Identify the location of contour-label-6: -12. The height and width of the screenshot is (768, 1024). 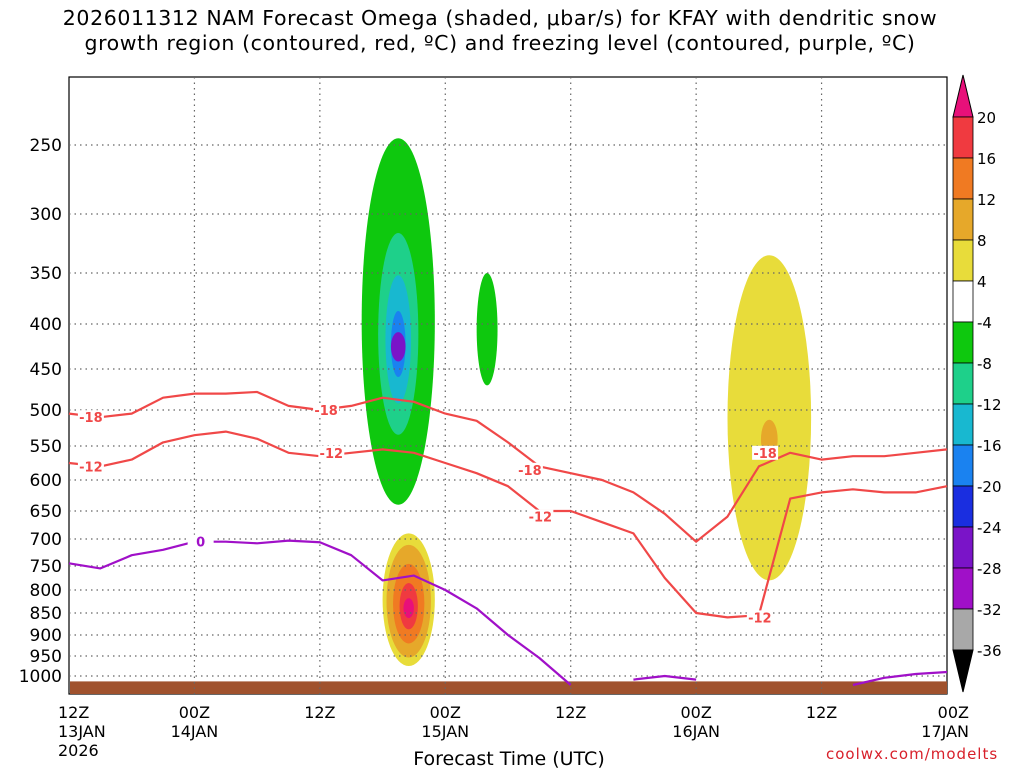
(541, 518).